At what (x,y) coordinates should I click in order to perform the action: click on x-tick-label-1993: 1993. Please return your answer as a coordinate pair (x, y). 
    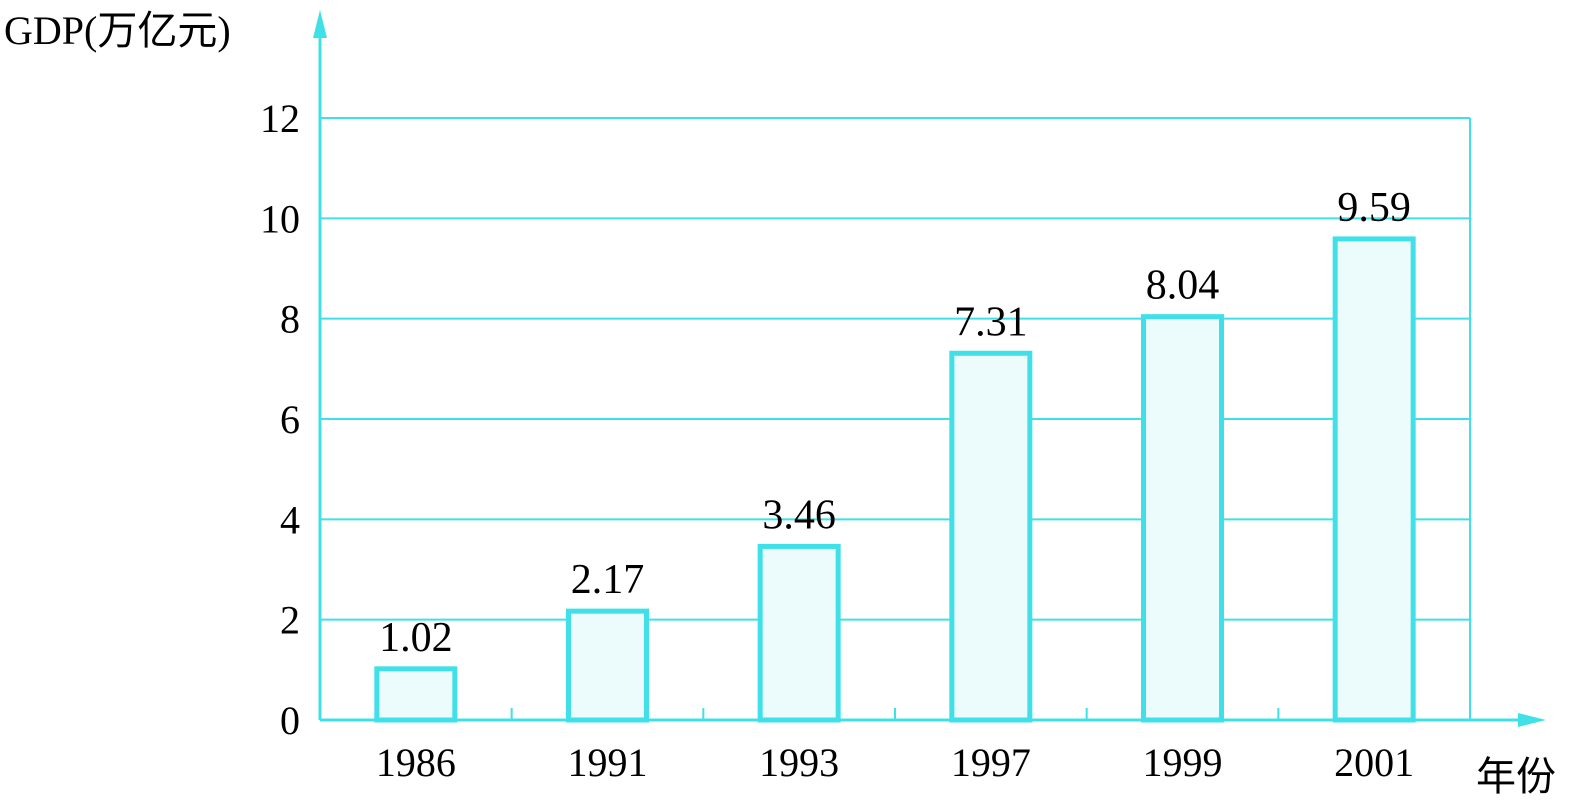
    Looking at the image, I should click on (799, 762).